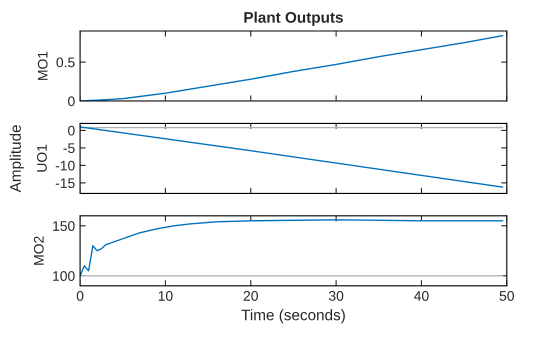 The height and width of the screenshot is (337, 560). I want to click on x-tick-label: 20, so click(251, 296).